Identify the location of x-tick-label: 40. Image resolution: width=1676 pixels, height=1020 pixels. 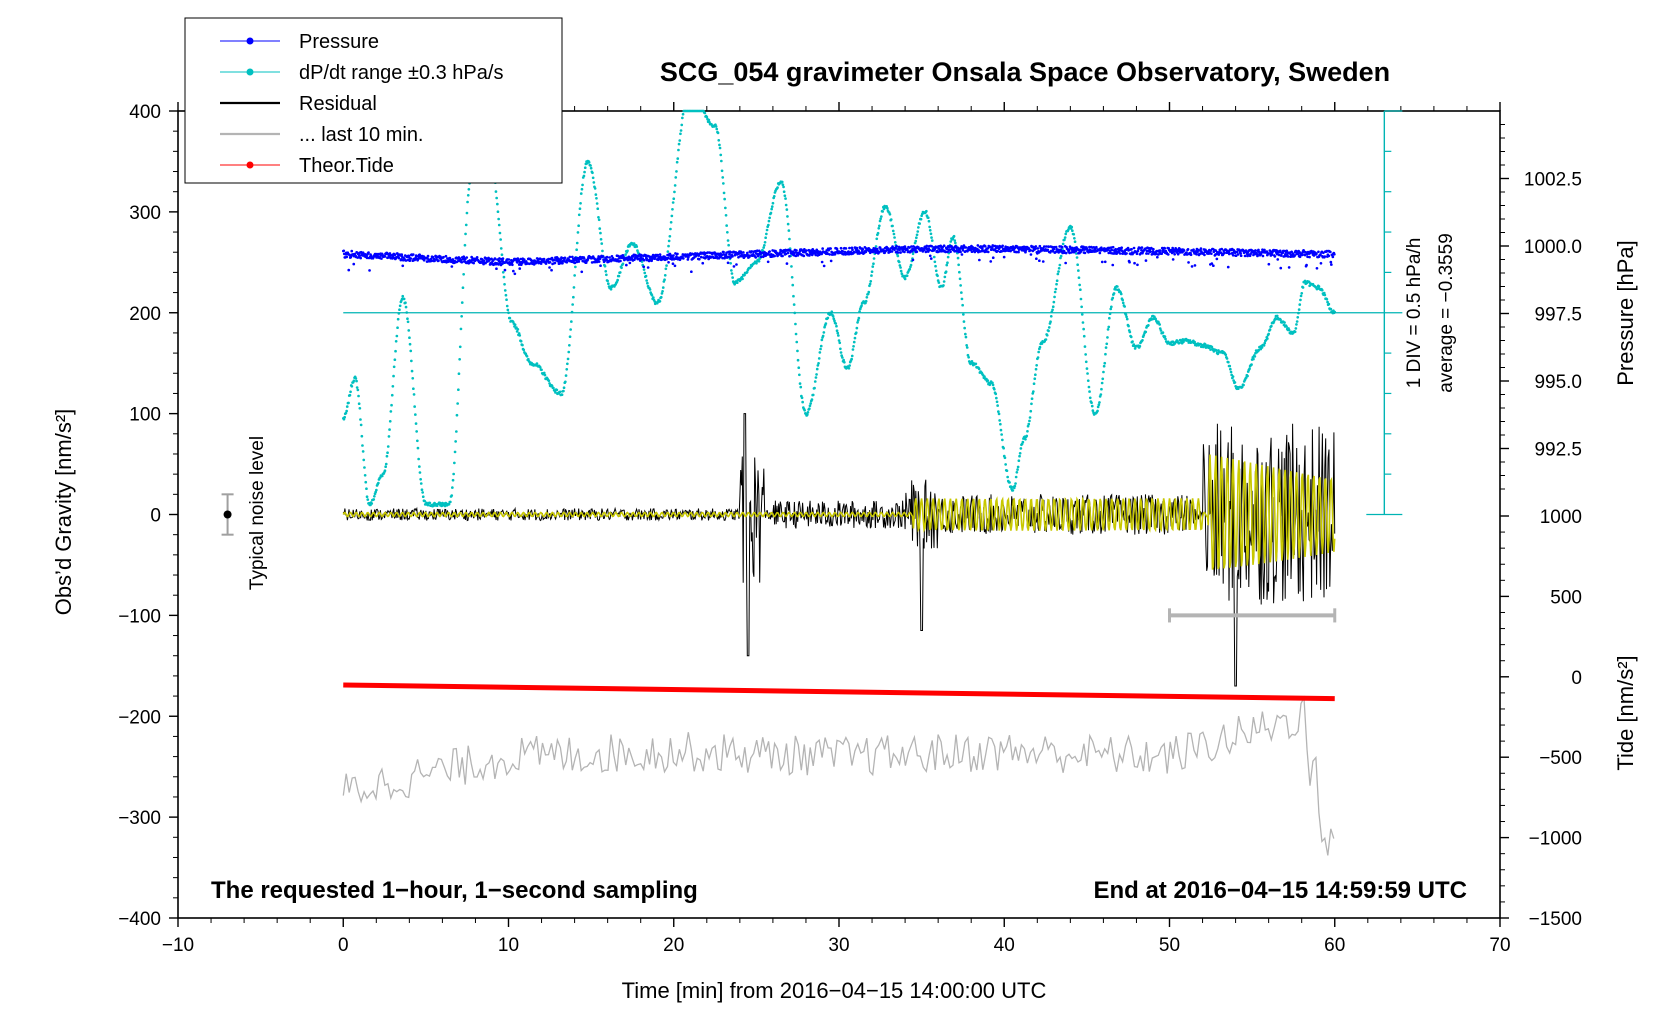
(1004, 945).